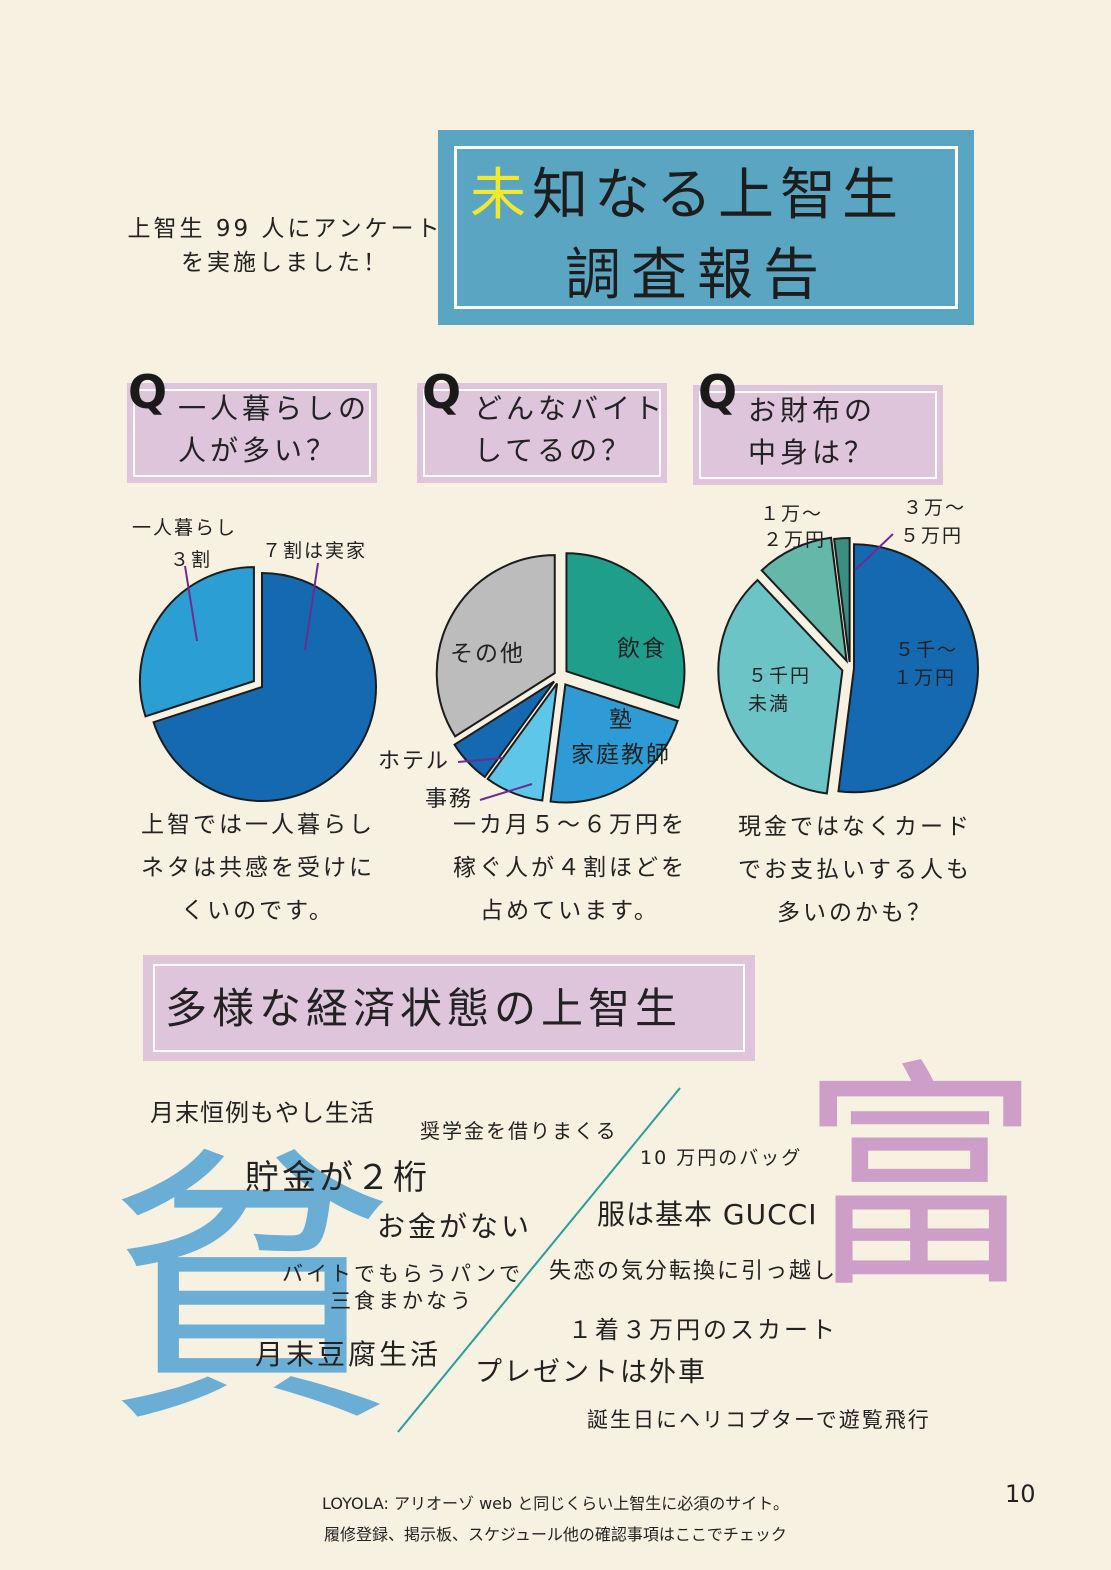 The image size is (1111, 1570). What do you see at coordinates (560, 678) in the screenshot?
I see `pie-chart-parttime` at bounding box center [560, 678].